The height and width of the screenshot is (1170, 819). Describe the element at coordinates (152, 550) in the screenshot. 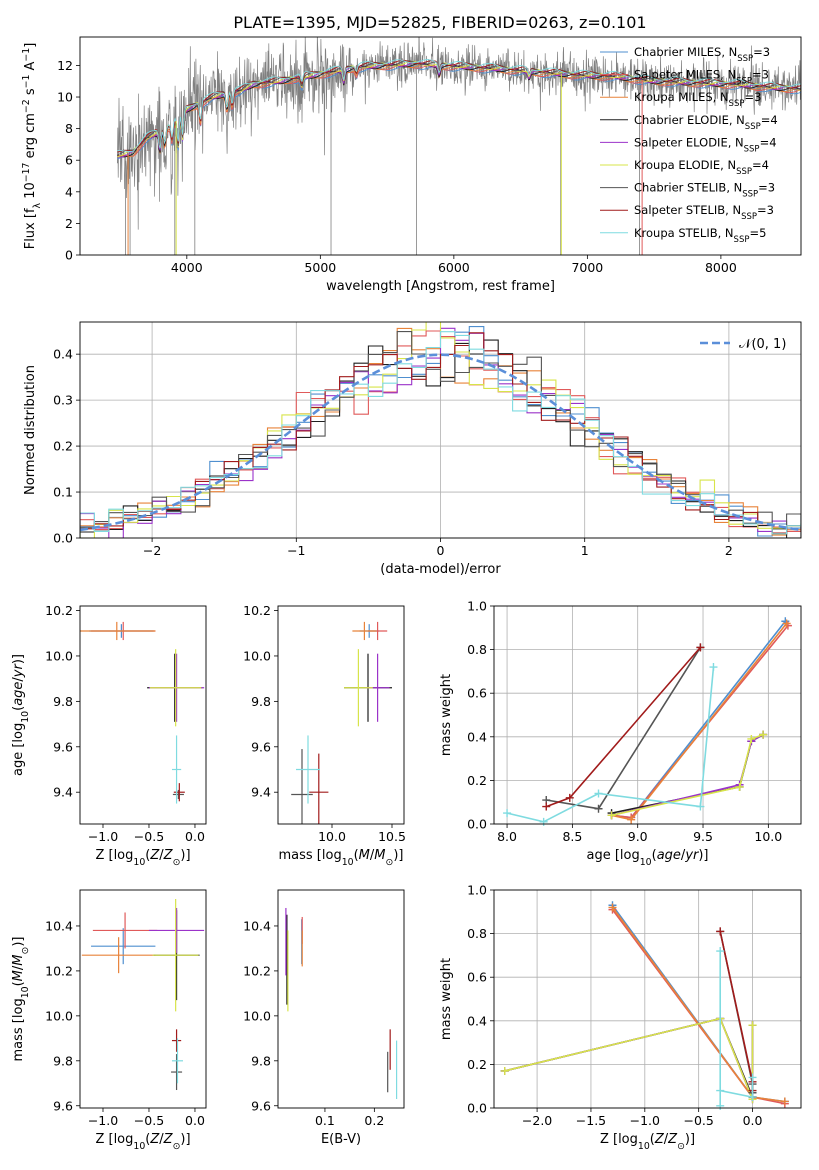

I see `x-tick-label: −2` at that location.